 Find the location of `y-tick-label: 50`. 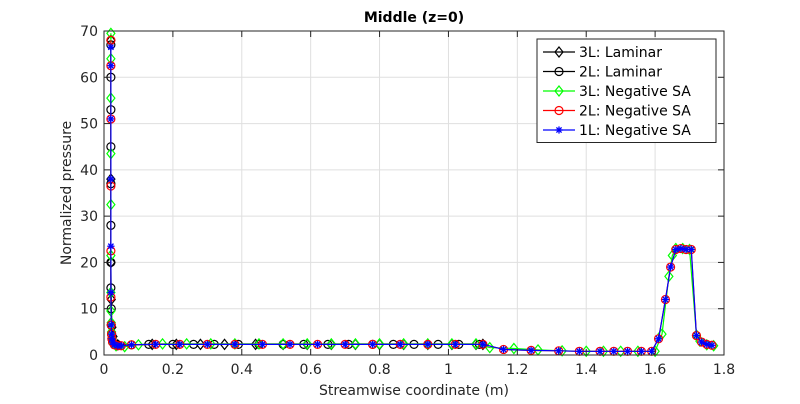

y-tick-label: 50 is located at coordinates (89, 125).